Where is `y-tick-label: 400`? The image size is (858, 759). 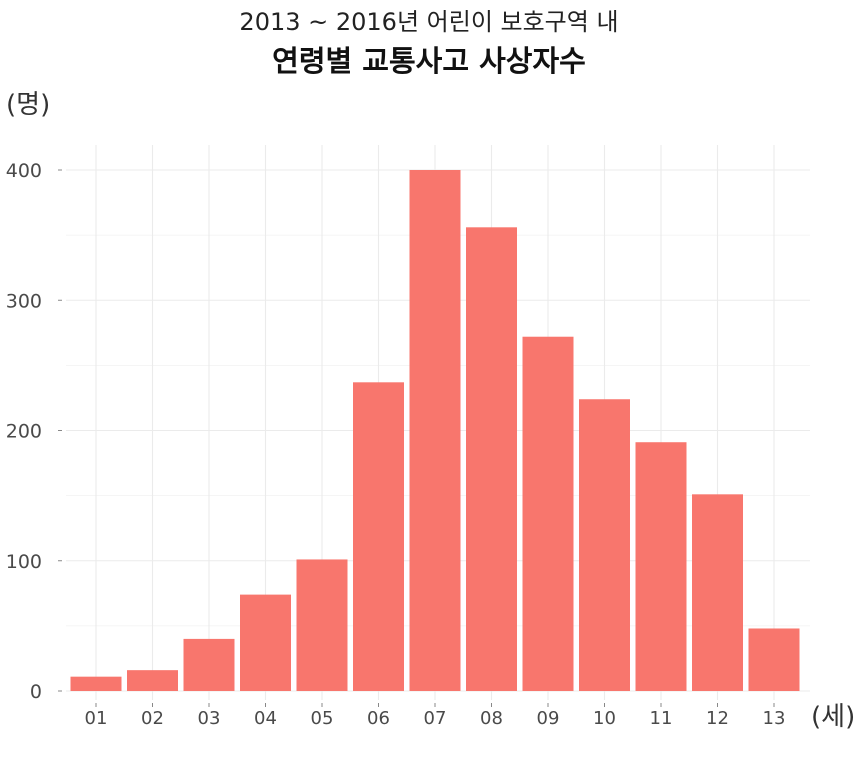
y-tick-label: 400 is located at coordinates (24, 171).